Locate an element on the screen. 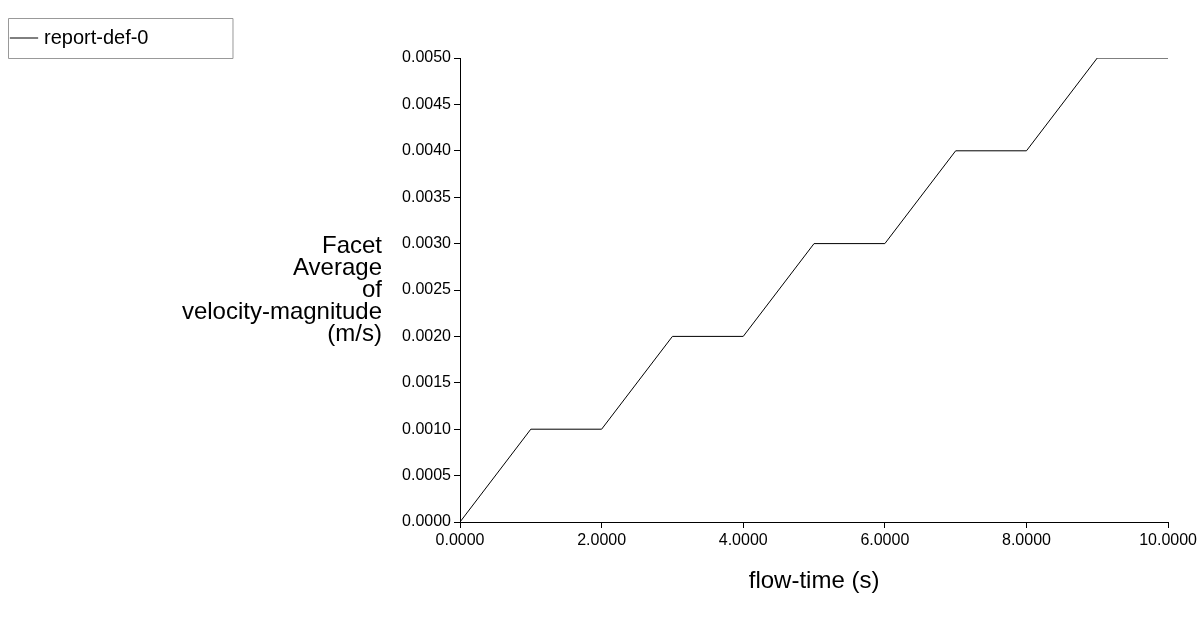  y-tick-label: 0.0045 is located at coordinates (427, 103).